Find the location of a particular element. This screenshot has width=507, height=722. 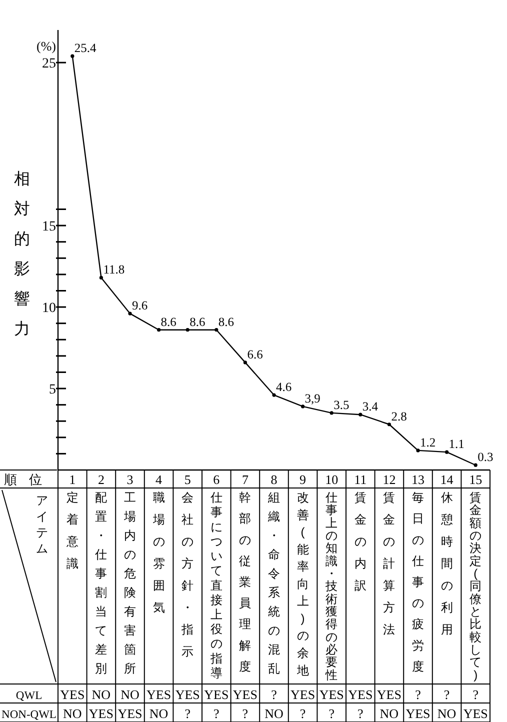

text: 毎日の仕事の疲労度 is located at coordinates (418, 582).